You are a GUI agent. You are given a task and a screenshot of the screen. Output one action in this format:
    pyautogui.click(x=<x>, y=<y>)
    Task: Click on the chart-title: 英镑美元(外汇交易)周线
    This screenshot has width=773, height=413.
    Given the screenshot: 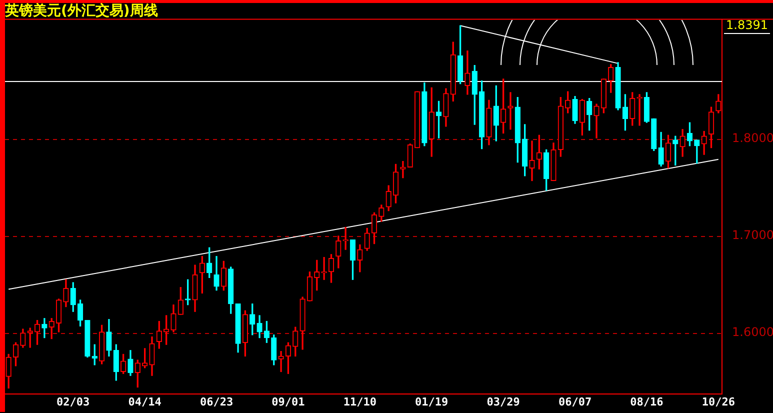 What is the action you would take?
    pyautogui.click(x=81, y=11)
    